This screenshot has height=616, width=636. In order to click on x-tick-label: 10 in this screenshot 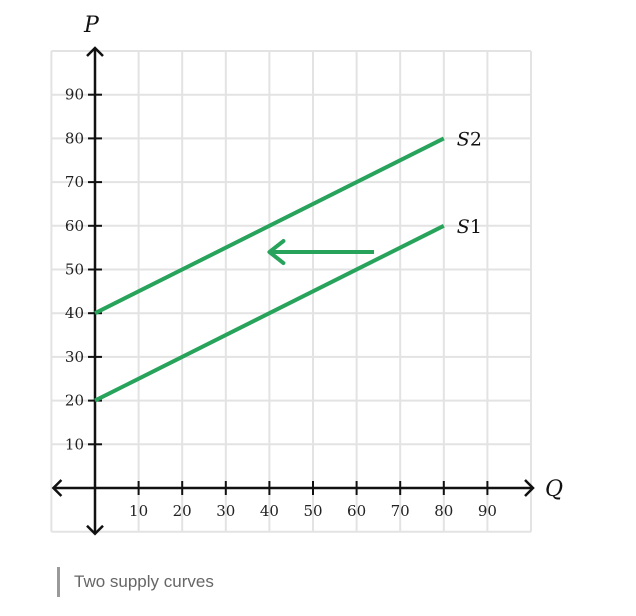, I will do `click(138, 511)`.